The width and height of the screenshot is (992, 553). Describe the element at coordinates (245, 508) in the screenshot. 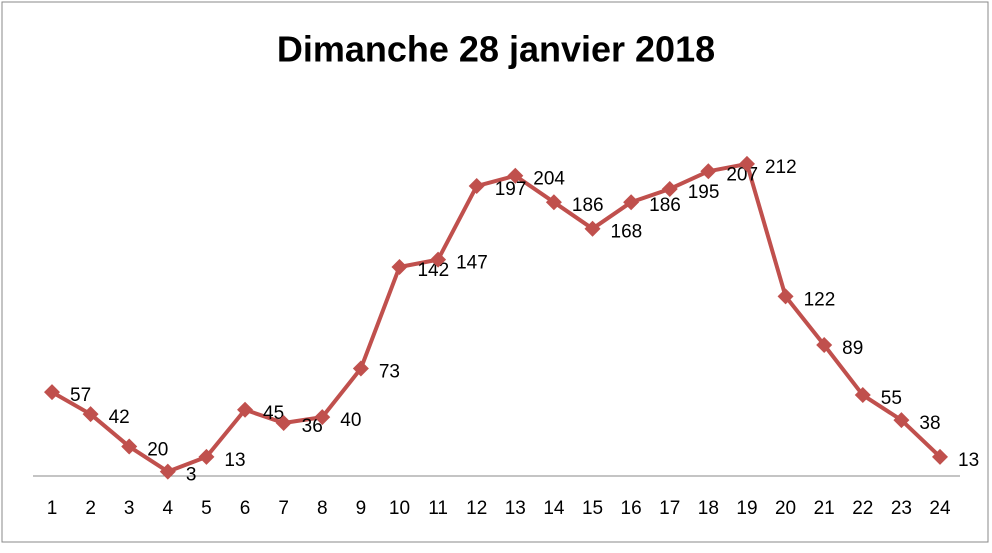

I see `x-tick-label: 6` at that location.